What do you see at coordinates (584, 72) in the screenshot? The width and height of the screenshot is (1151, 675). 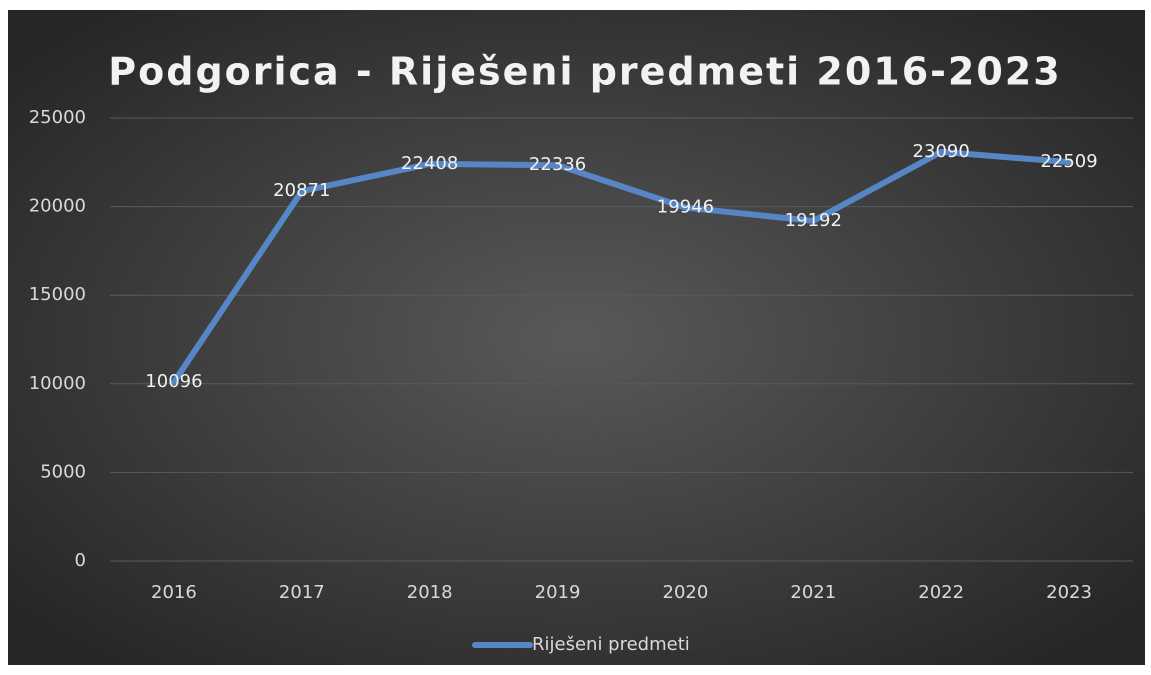 I see `chart-title: Podgorica - Riješeni predmeti 2016-2023` at bounding box center [584, 72].